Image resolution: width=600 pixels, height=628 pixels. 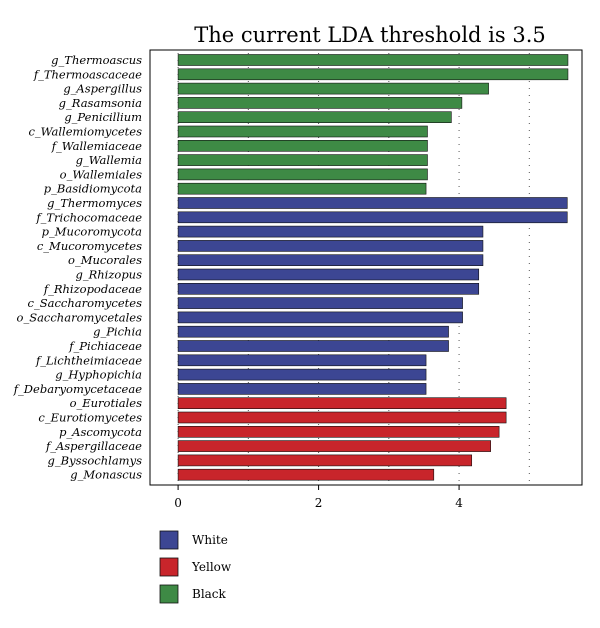 What do you see at coordinates (302, 389) in the screenshot?
I see `bar-f_Debaryomycetaceae` at bounding box center [302, 389].